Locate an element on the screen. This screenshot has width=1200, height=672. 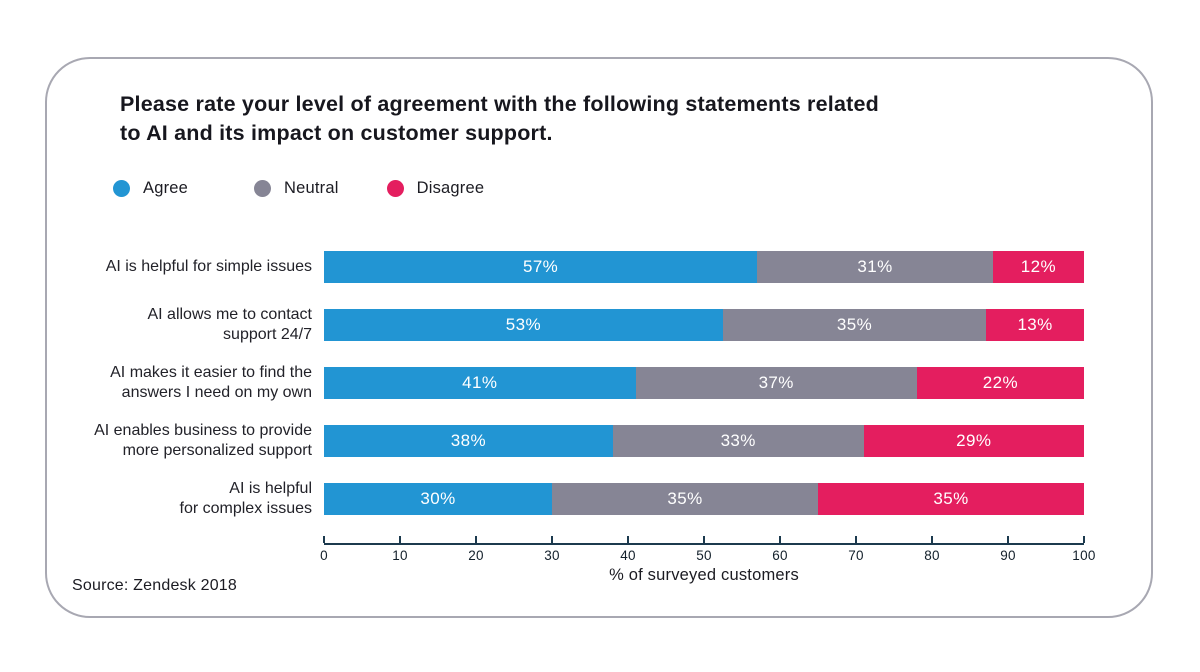
bar-segment-disagree: 22% is located at coordinates (1000, 383).